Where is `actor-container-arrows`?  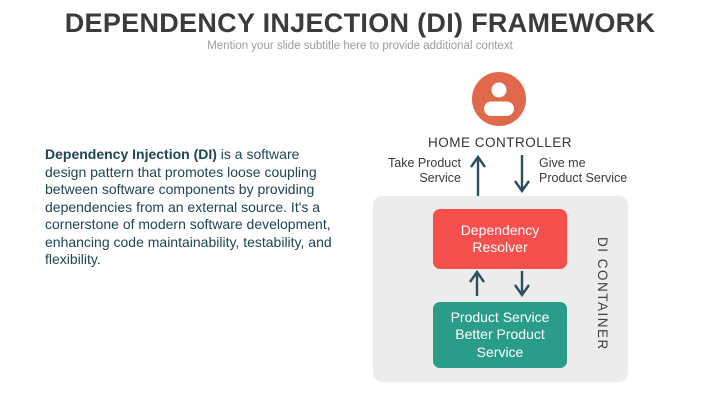 actor-container-arrows is located at coordinates (500, 175).